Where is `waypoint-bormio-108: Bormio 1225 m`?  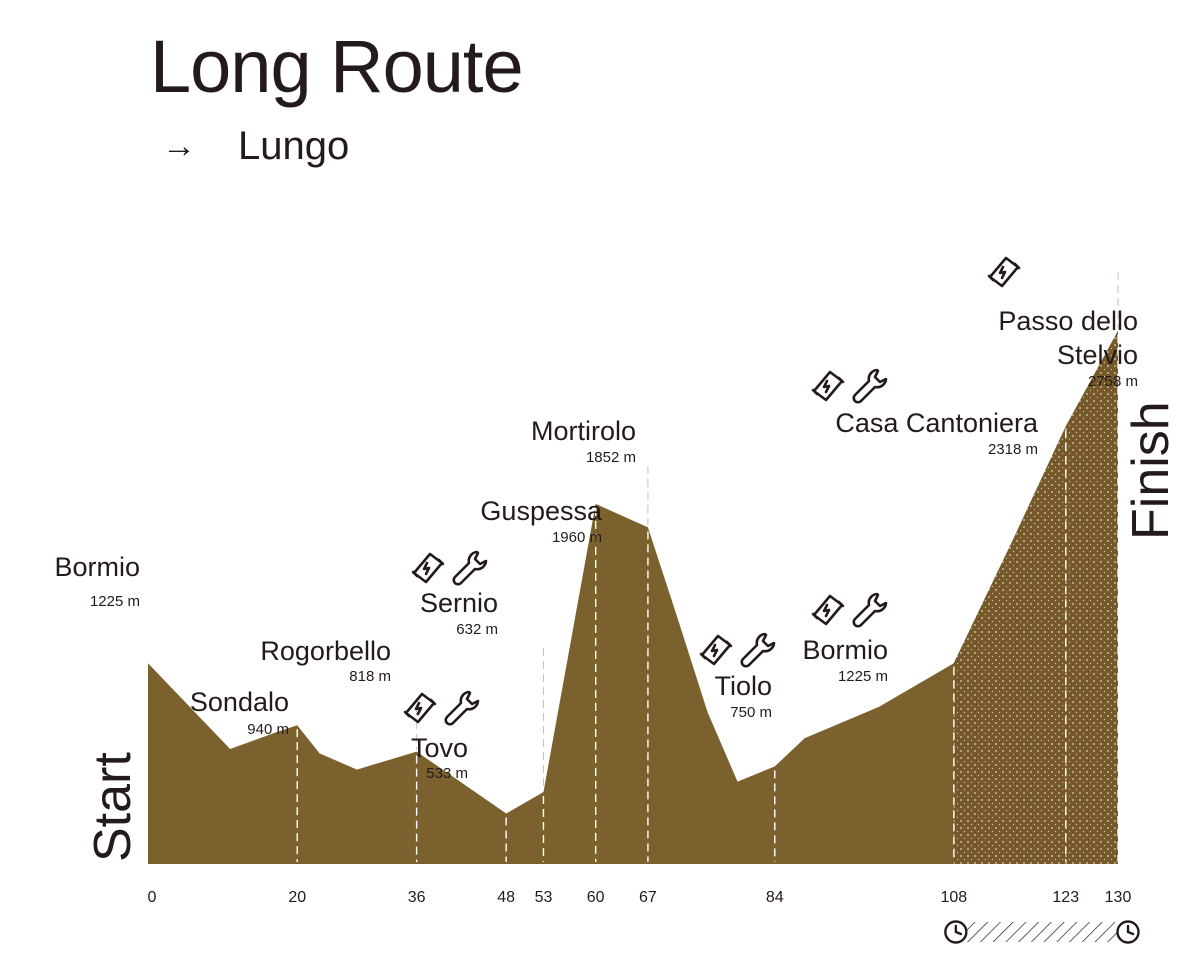 waypoint-bormio-108: Bormio 1225 m is located at coordinates (845, 638).